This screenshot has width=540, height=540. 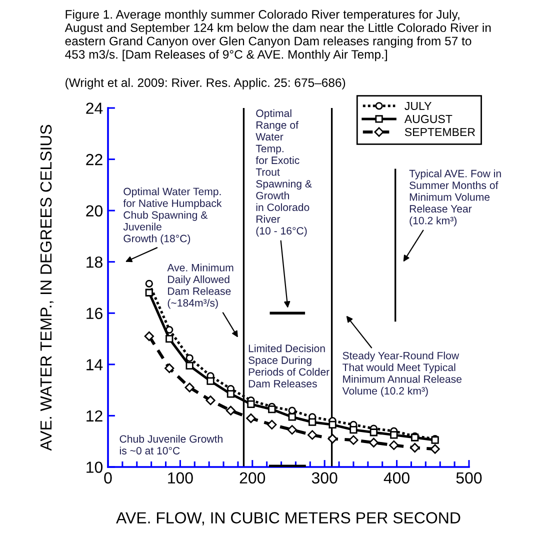 What do you see at coordinates (469, 478) in the screenshot?
I see `x-tick-label: 500` at bounding box center [469, 478].